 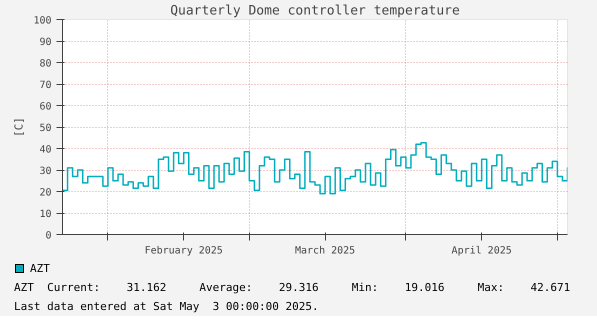 I want to click on y-tick-label: 70, so click(x=45, y=85).